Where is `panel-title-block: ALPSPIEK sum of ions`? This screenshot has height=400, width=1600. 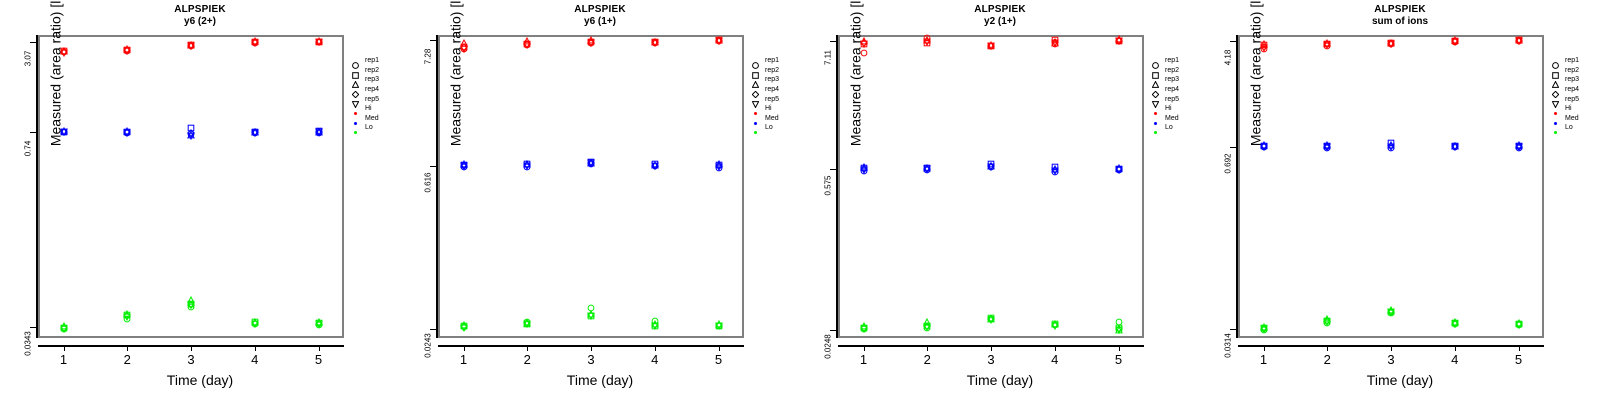
panel-title-block: ALPSPIEK sum of ions is located at coordinates (1400, 16).